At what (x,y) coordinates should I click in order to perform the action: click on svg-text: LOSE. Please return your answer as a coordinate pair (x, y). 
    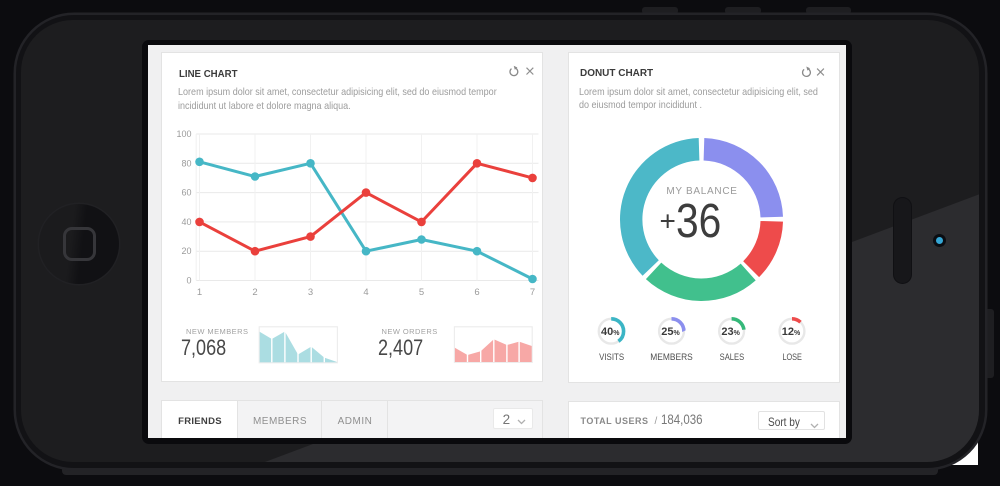
    Looking at the image, I should click on (792, 357).